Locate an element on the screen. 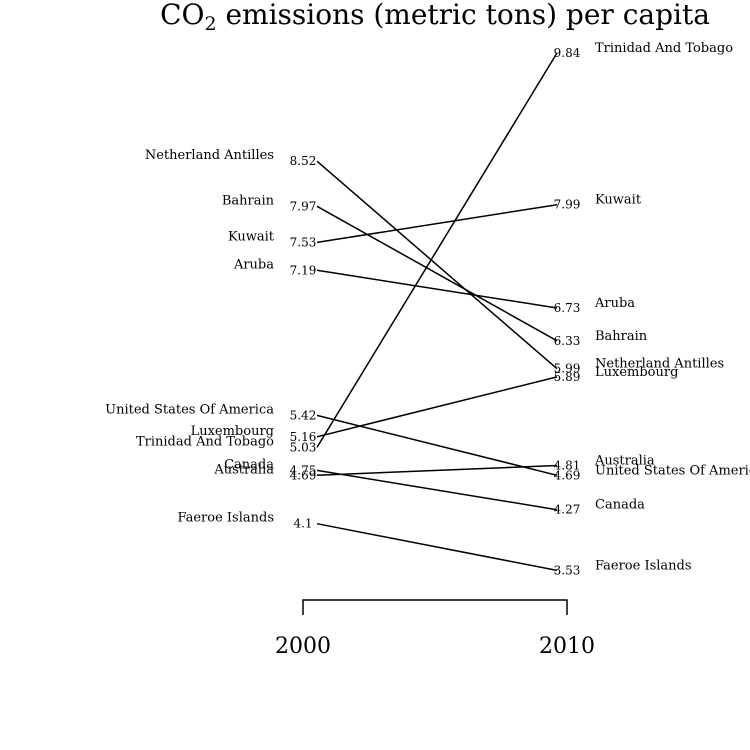 Image resolution: width=750 pixels, height=750 pixels. slope-line-netherland-antilles is located at coordinates (437, 265).